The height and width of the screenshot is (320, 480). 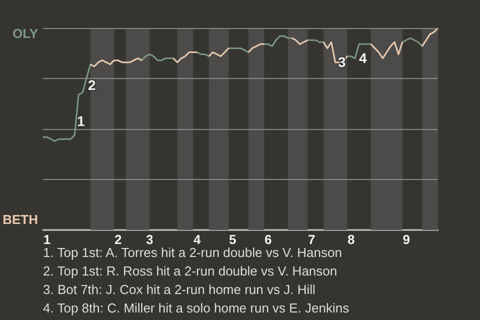 What do you see at coordinates (351, 239) in the screenshot?
I see `x-tick-label: 8` at bounding box center [351, 239].